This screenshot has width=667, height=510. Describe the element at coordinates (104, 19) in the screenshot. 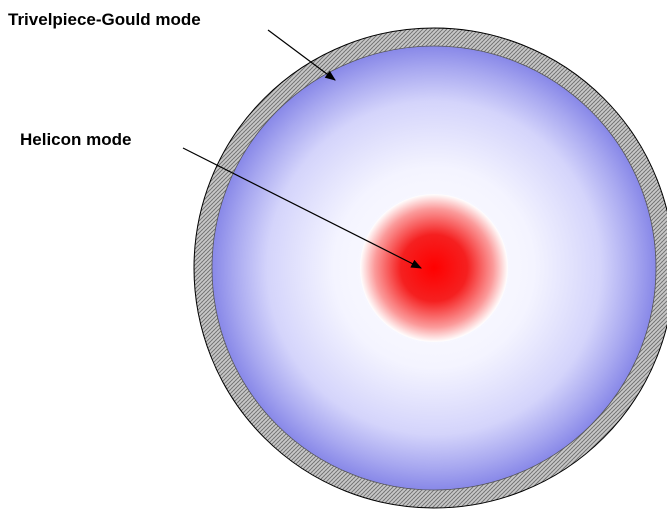

I see `tg-label: Trivelpiece-Gould mode` at that location.